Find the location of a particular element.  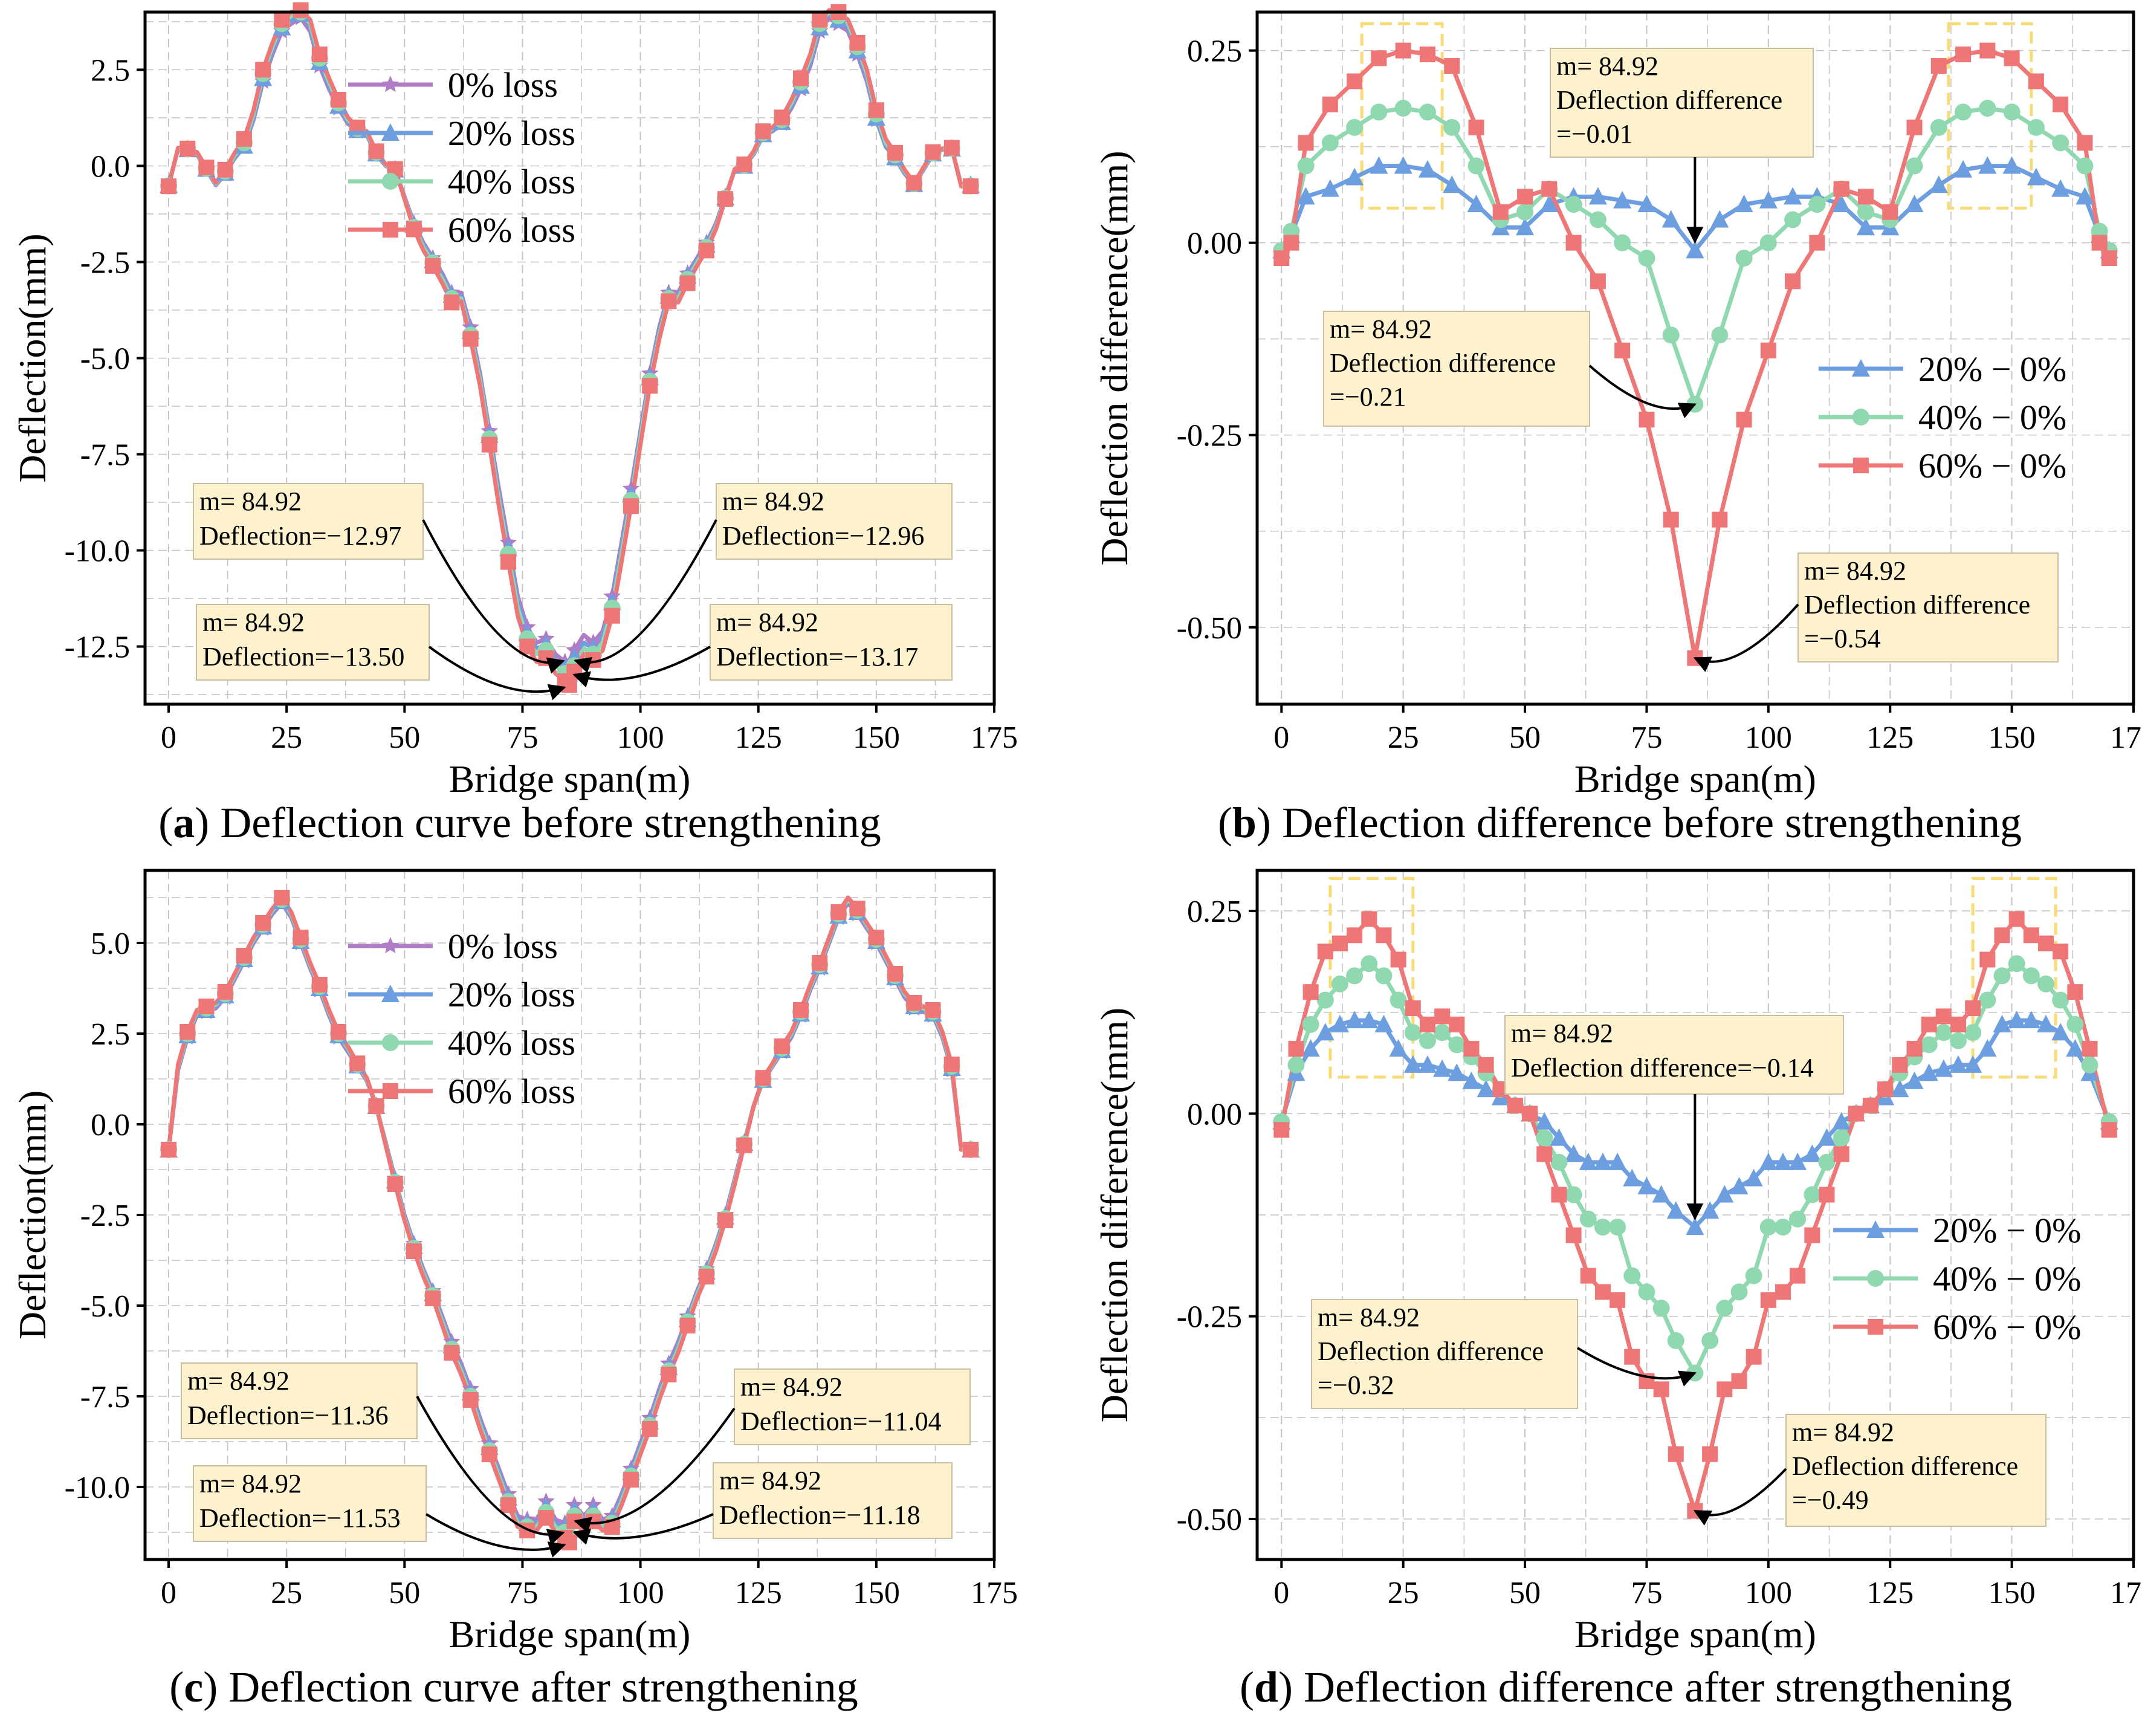

legend-label: 60% loss is located at coordinates (511, 230).